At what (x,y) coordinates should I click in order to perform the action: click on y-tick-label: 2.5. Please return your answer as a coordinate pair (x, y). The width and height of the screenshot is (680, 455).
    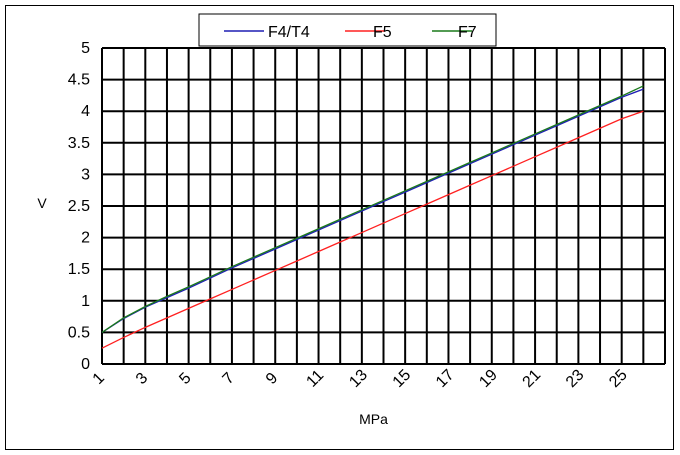
    Looking at the image, I should click on (79, 206).